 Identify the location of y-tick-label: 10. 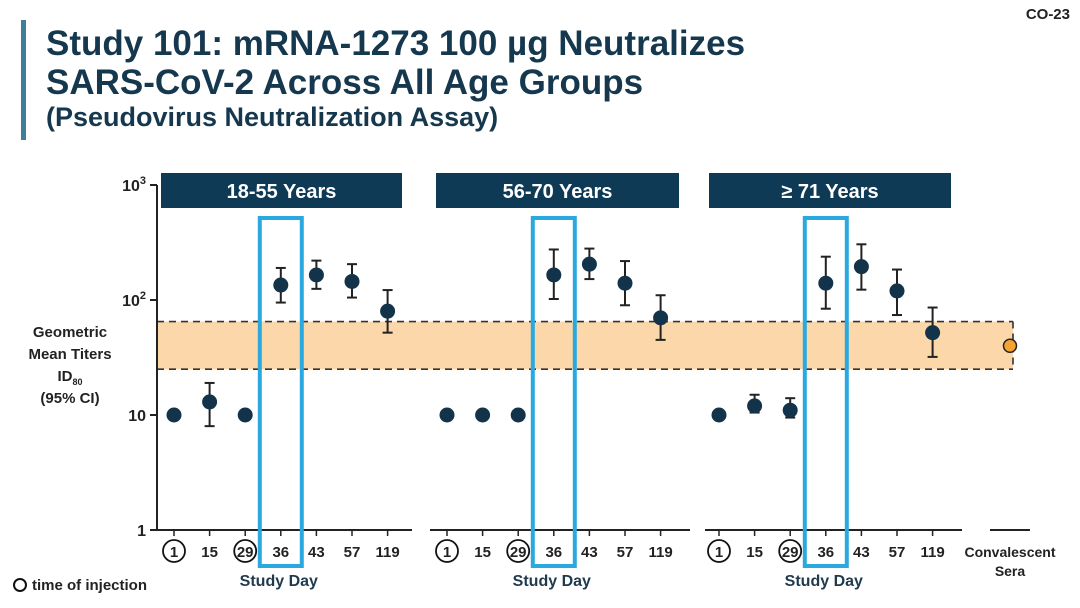
(137, 416).